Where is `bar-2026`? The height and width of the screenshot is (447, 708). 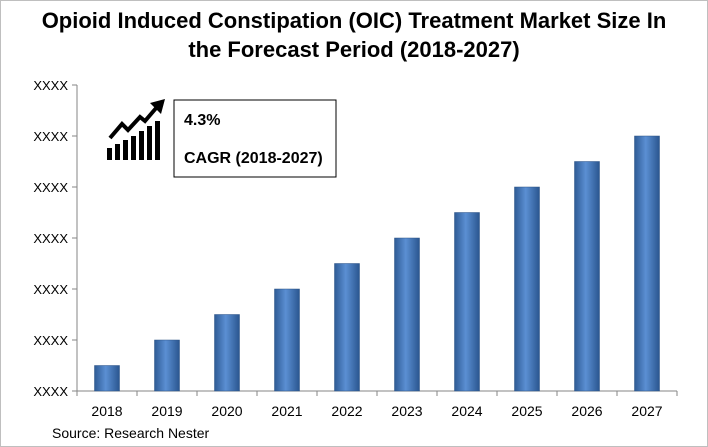
bar-2026 is located at coordinates (587, 276).